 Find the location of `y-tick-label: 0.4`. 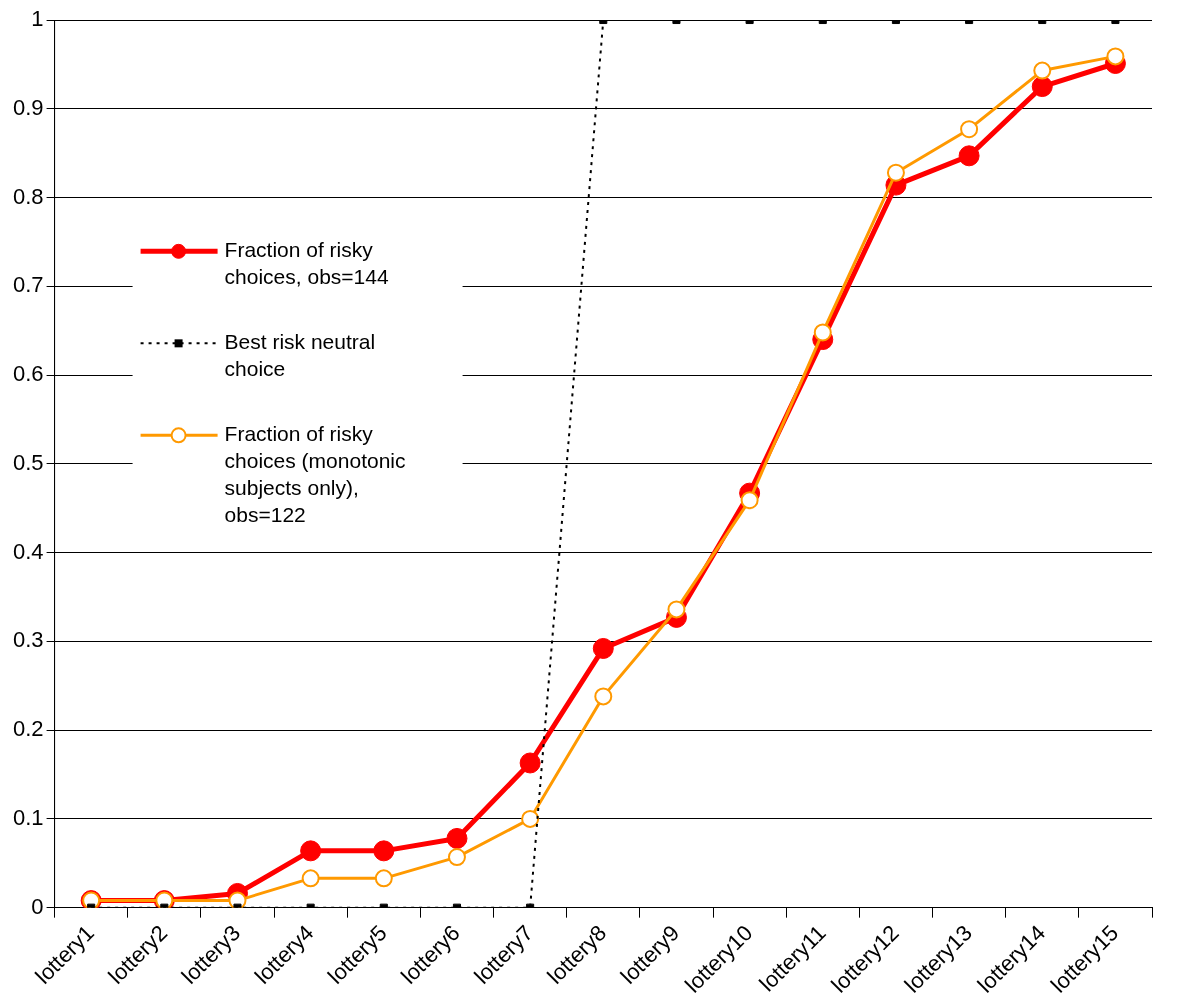

y-tick-label: 0.4 is located at coordinates (28, 551).